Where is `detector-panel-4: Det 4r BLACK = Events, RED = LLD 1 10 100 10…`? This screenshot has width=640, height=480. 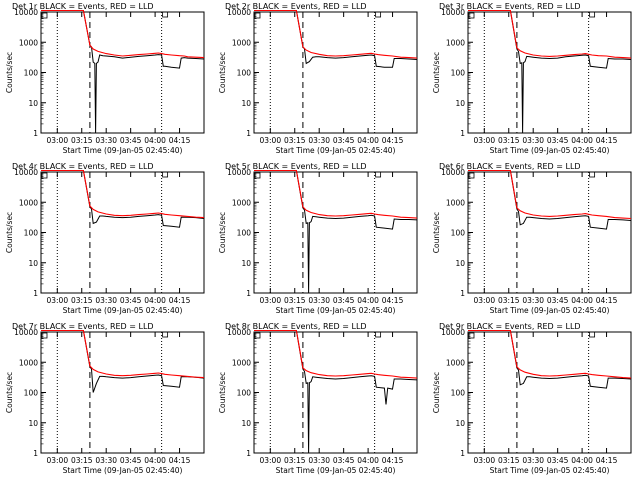 detector-panel-4: Det 4r BLACK = Events, RED = LLD 1 10 100 10… is located at coordinates (105, 238).